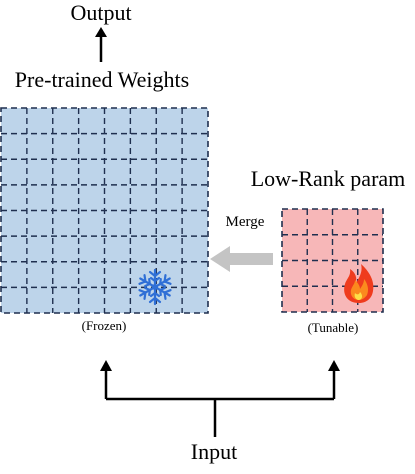 This screenshot has width=415, height=474. Describe the element at coordinates (102, 79) in the screenshot. I see `pretrained-weights-title: Pre-trained Weights` at that location.